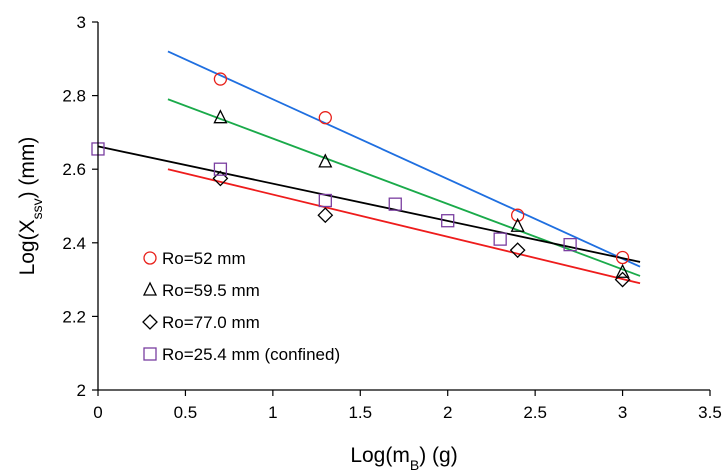  I want to click on x-tick-label: 1, so click(272, 412).